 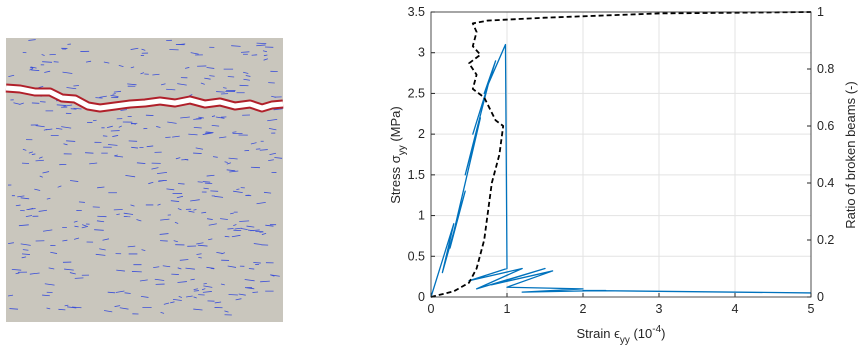 I want to click on x-label-sup: -4, so click(x=656, y=329).